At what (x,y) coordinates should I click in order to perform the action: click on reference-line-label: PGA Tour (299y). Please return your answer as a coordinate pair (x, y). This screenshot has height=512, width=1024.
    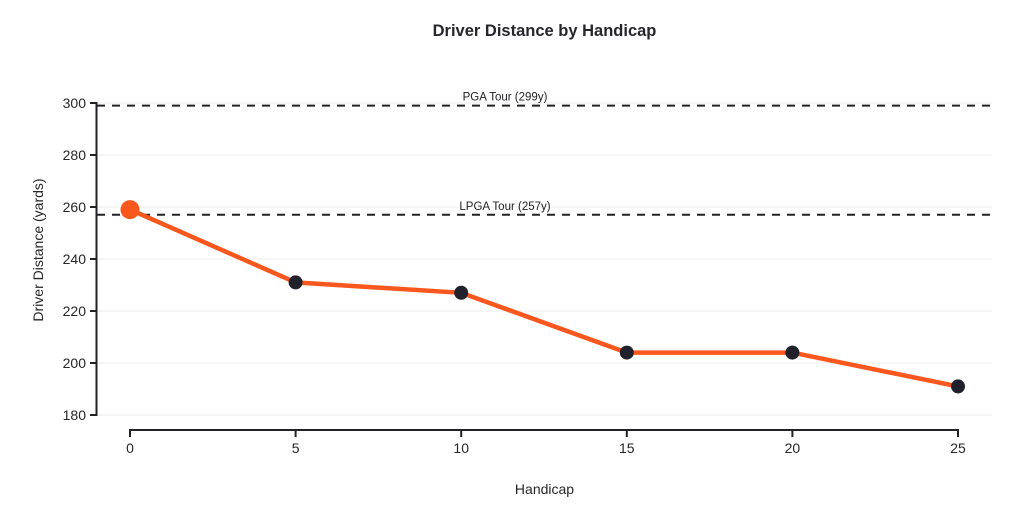
    Looking at the image, I should click on (505, 98).